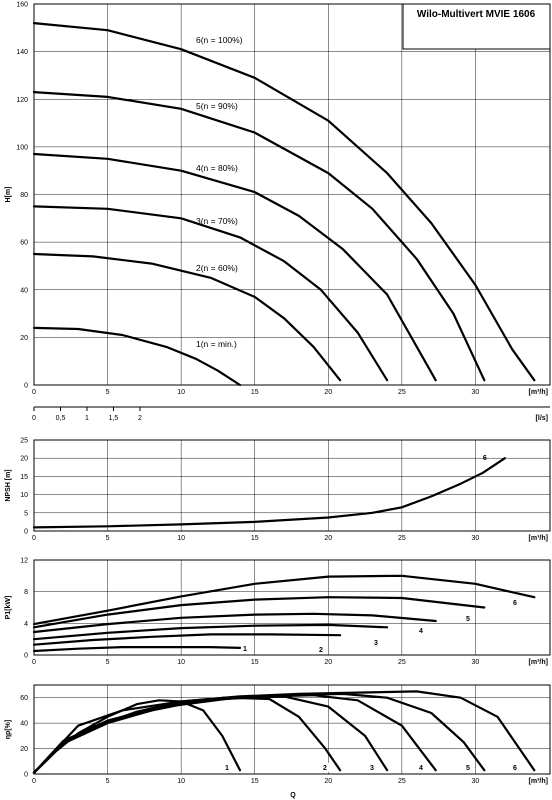 The height and width of the screenshot is (800, 552). What do you see at coordinates (421, 768) in the screenshot?
I see `eff-curve-number: 4` at bounding box center [421, 768].